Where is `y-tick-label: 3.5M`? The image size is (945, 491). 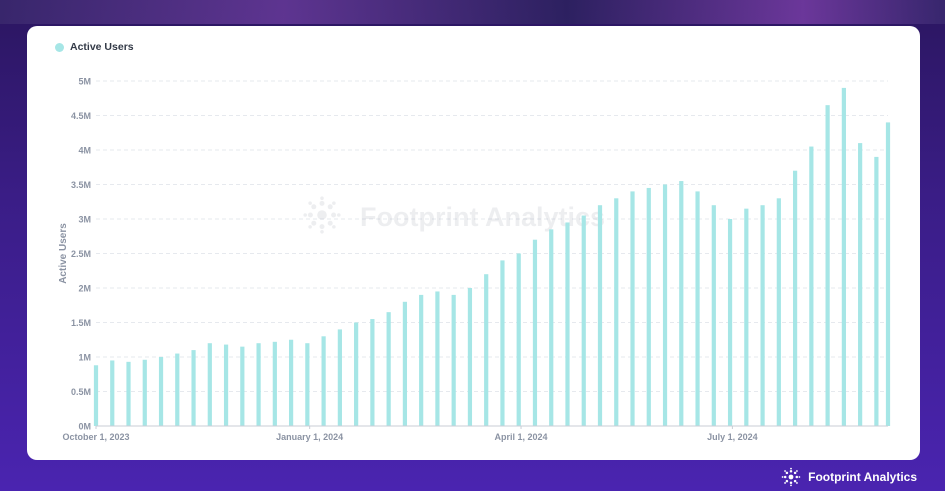
y-tick-label: 3.5M is located at coordinates (81, 185).